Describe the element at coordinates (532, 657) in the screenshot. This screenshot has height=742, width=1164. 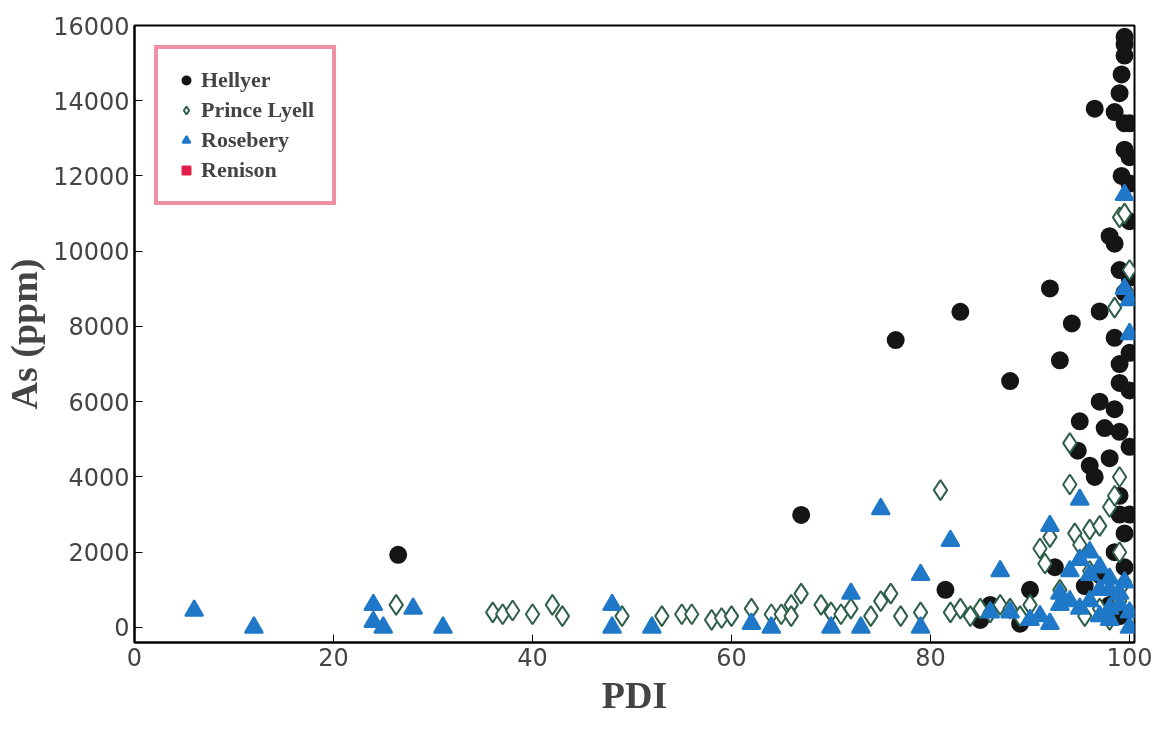
I see `x-tick-label: 40` at that location.